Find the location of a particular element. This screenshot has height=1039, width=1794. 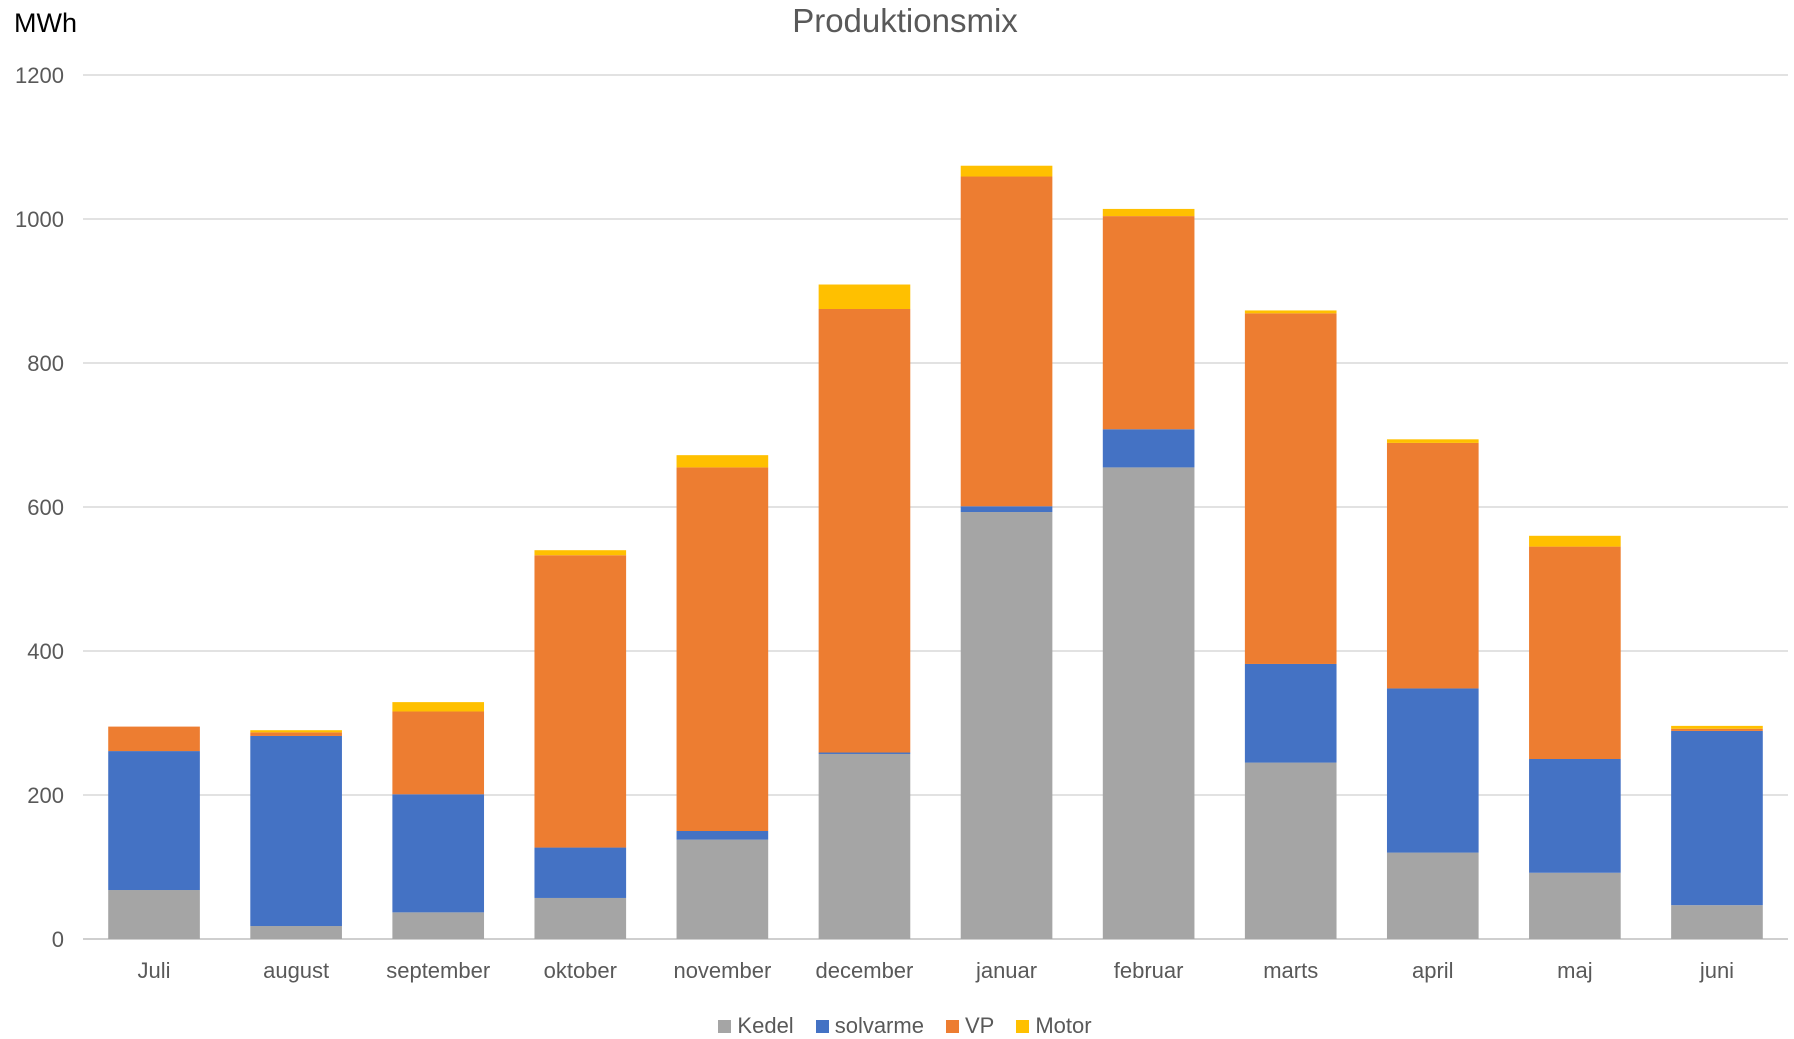

legend-label: solvarme is located at coordinates (879, 1025).